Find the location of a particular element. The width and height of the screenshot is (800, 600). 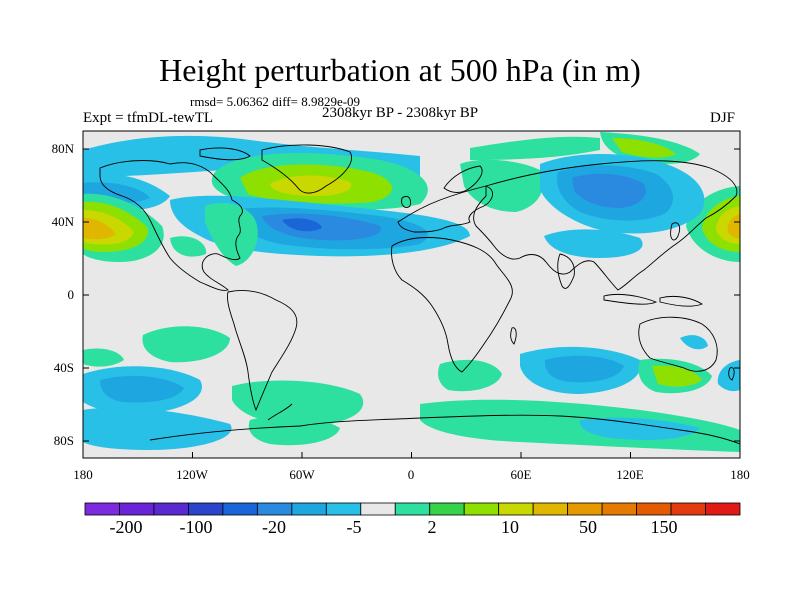

colorbar-label: 50 is located at coordinates (588, 527).